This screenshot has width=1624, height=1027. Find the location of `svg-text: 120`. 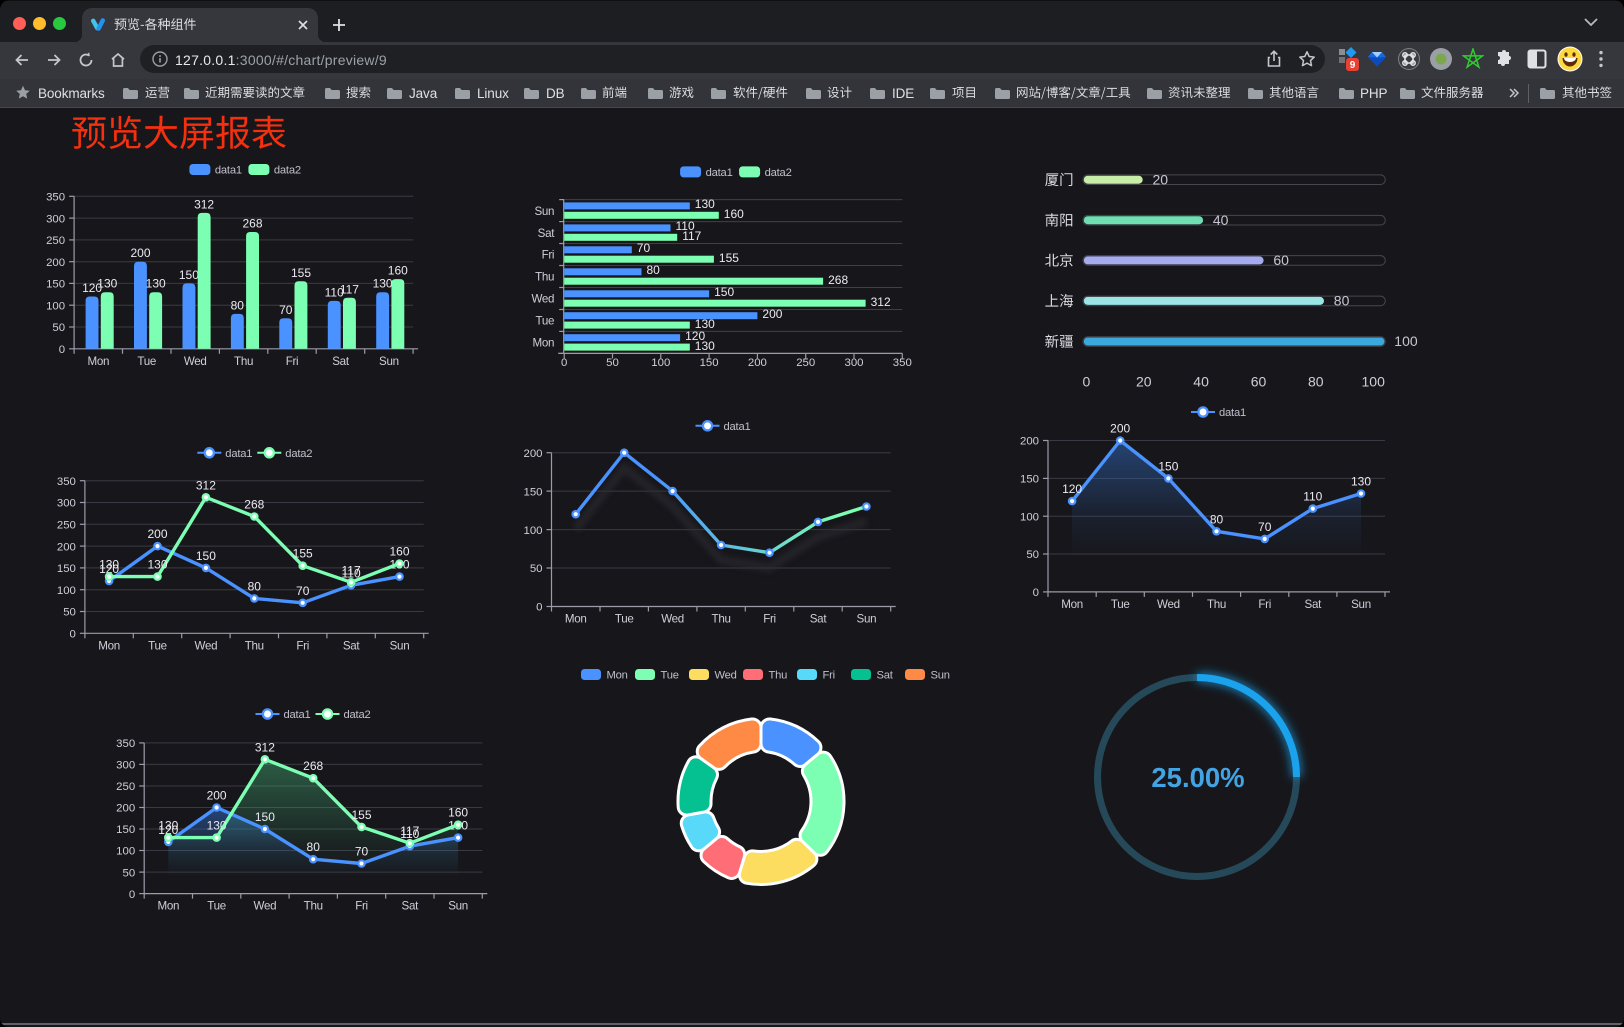

svg-text: 120 is located at coordinates (695, 336).